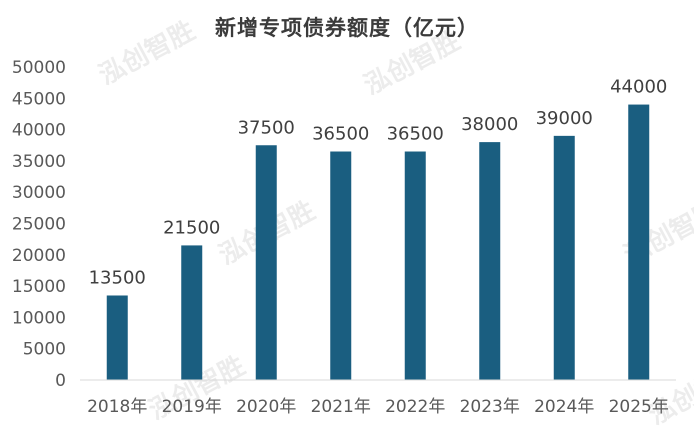 This screenshot has width=694, height=431. I want to click on x-axis: 2018年 2019年 2020年 2021年 2022年 2023年 2024年 2025年, so click(378, 398).